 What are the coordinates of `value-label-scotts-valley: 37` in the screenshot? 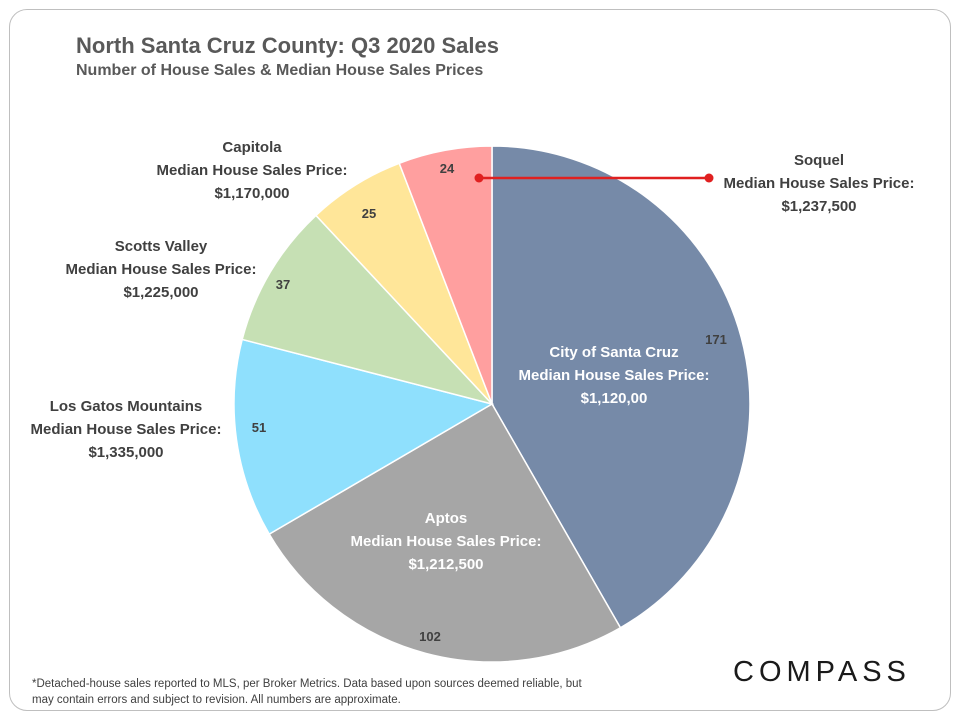 It's located at (283, 284).